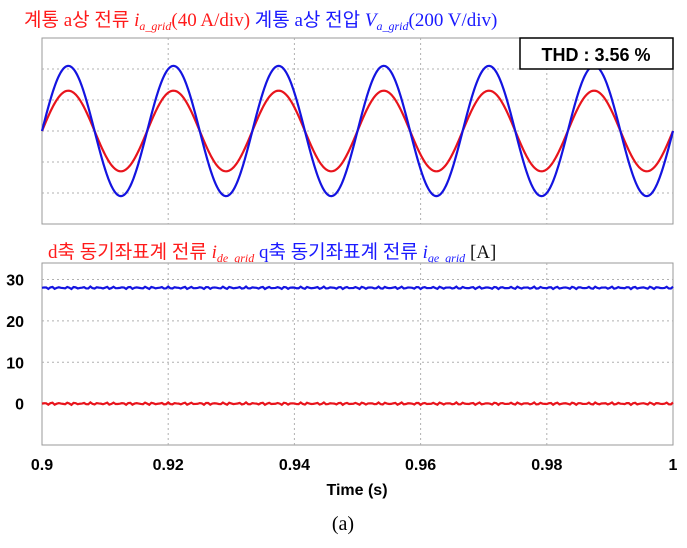 This screenshot has width=687, height=548. Describe the element at coordinates (356, 490) in the screenshot. I see `x-axis-label: Time (s)` at that location.